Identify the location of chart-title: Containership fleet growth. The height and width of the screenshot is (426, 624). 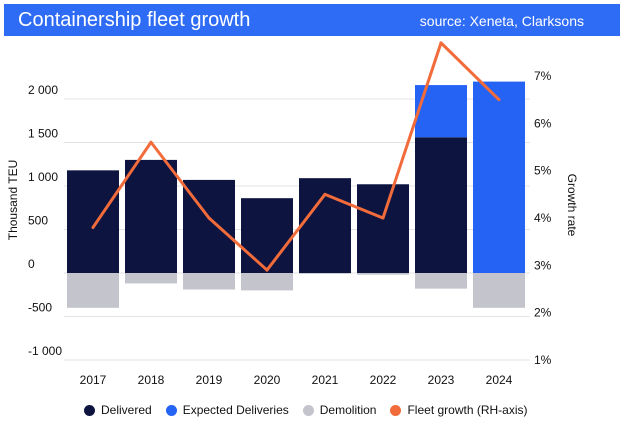
(134, 20).